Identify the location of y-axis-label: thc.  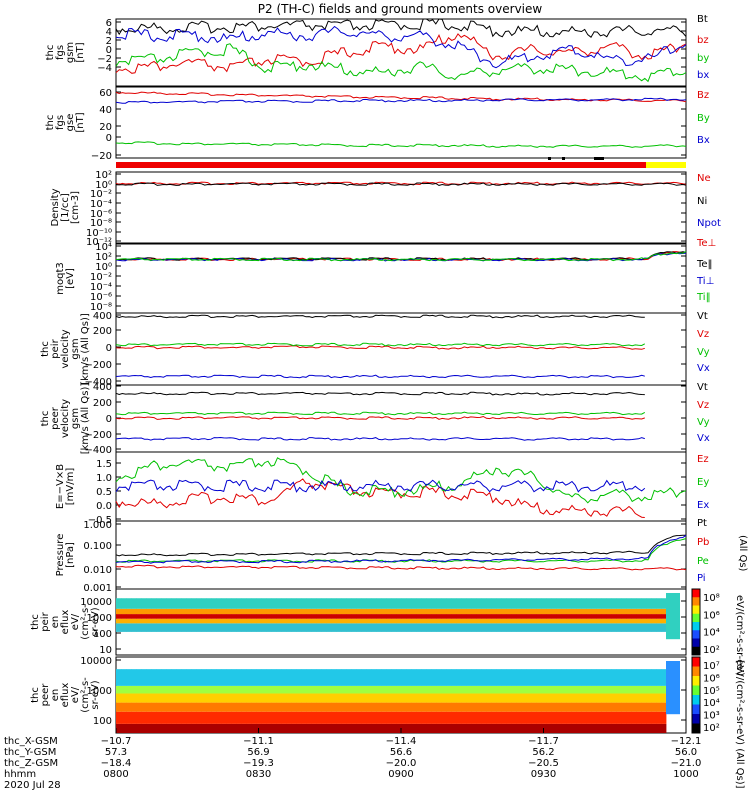
(50, 53).